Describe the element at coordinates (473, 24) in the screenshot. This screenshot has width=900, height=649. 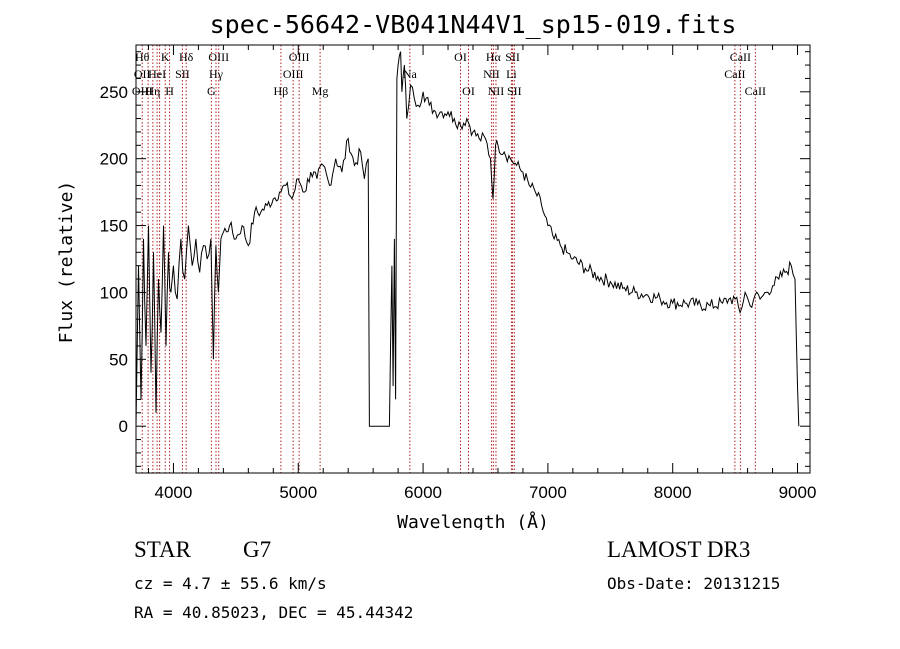
I see `chart-title: spec-56642-VB041N44V1_sp15-019.fits` at that location.